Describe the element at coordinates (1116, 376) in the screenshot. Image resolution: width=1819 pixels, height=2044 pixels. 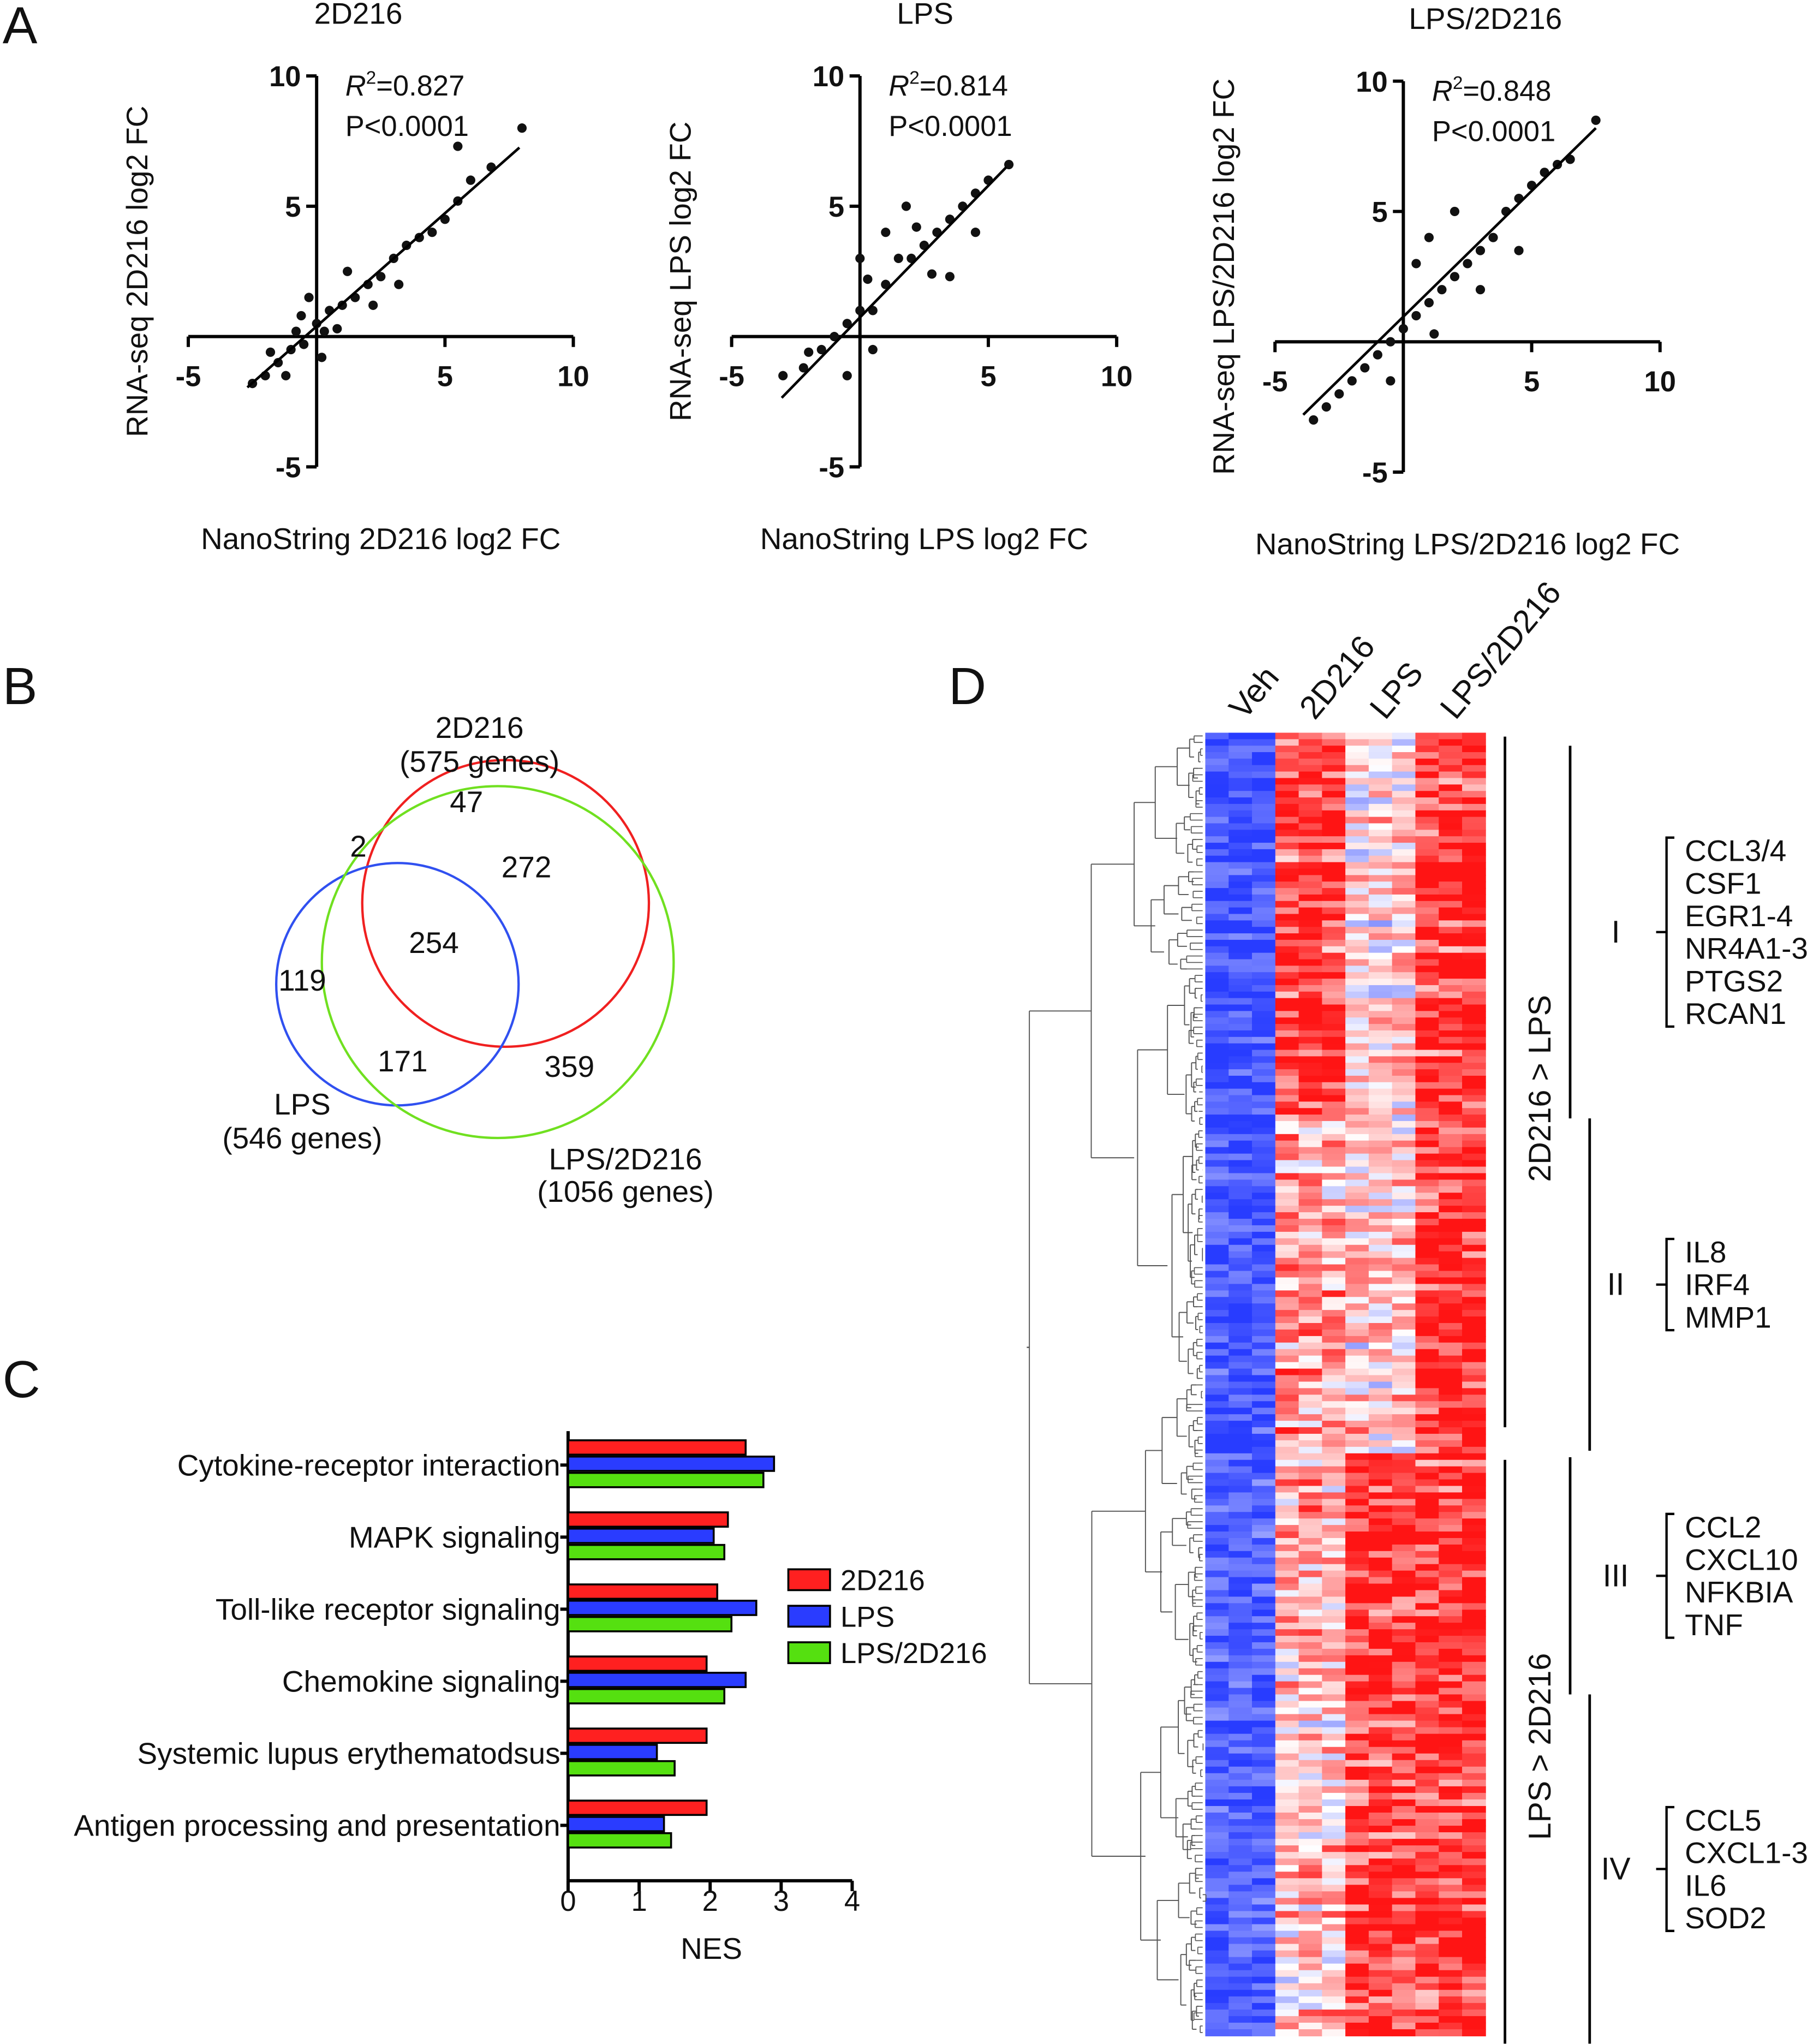
I see `x-tick-label: 10` at that location.